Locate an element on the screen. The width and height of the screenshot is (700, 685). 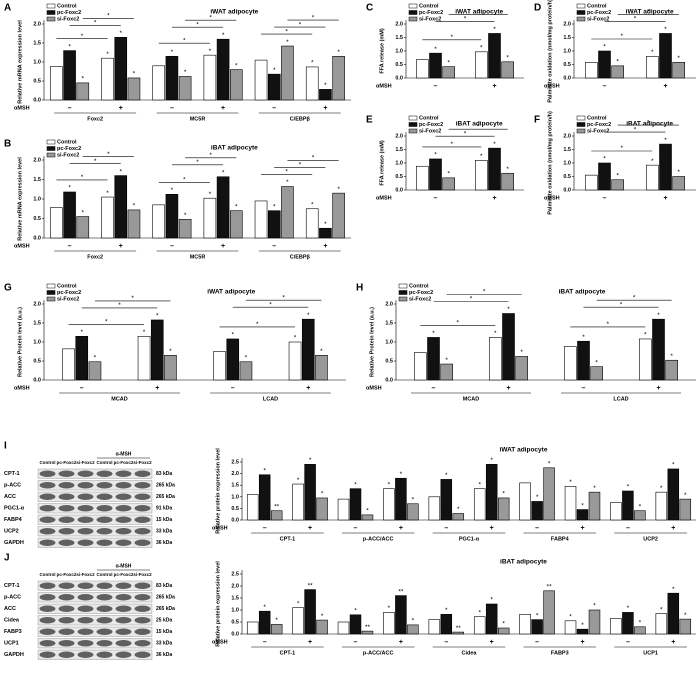
group-label: C/EBPβ is located at coordinates (300, 257).